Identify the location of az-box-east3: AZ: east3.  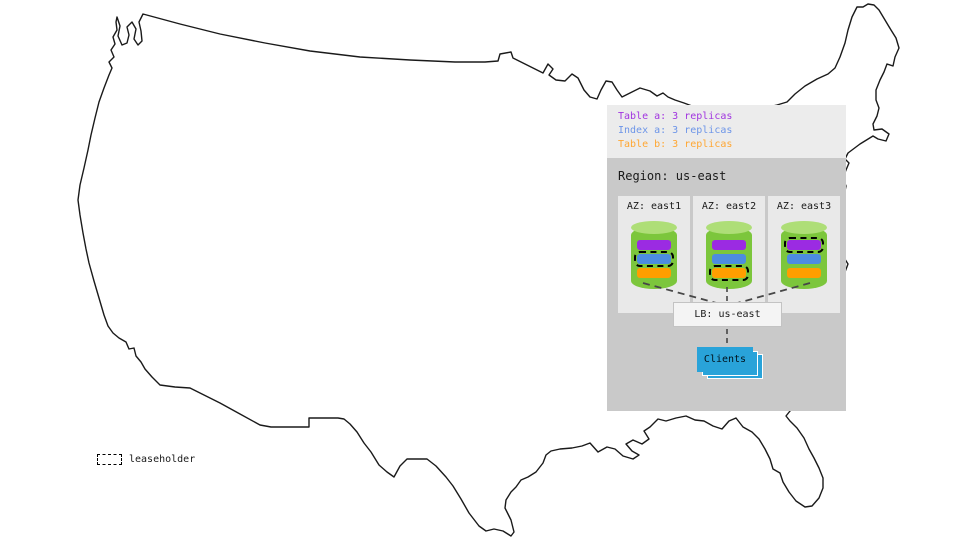
(804, 254).